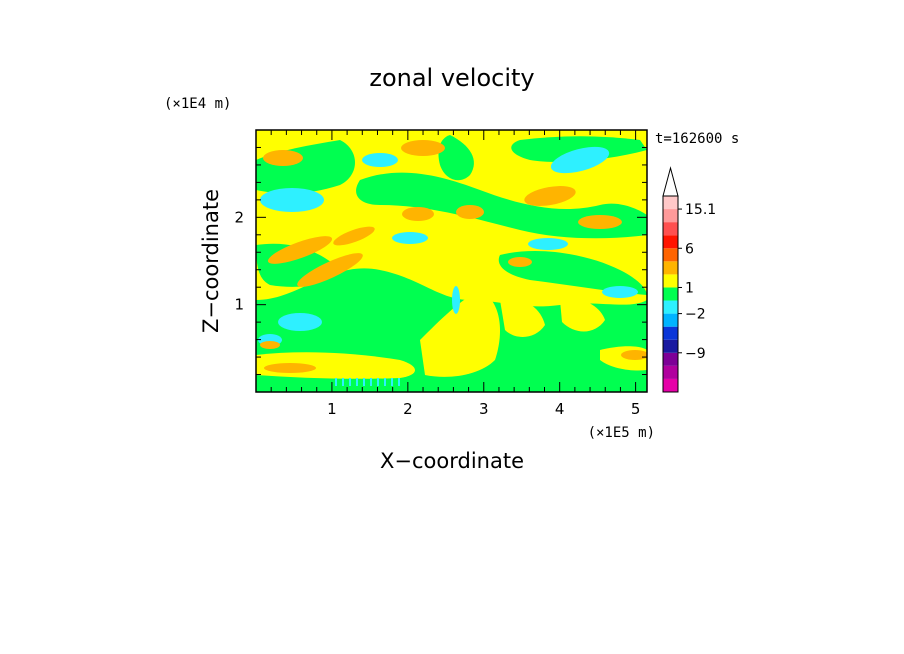 The width and height of the screenshot is (904, 654). What do you see at coordinates (211, 261) in the screenshot?
I see `y-axis-label: Z−coordinate` at bounding box center [211, 261].